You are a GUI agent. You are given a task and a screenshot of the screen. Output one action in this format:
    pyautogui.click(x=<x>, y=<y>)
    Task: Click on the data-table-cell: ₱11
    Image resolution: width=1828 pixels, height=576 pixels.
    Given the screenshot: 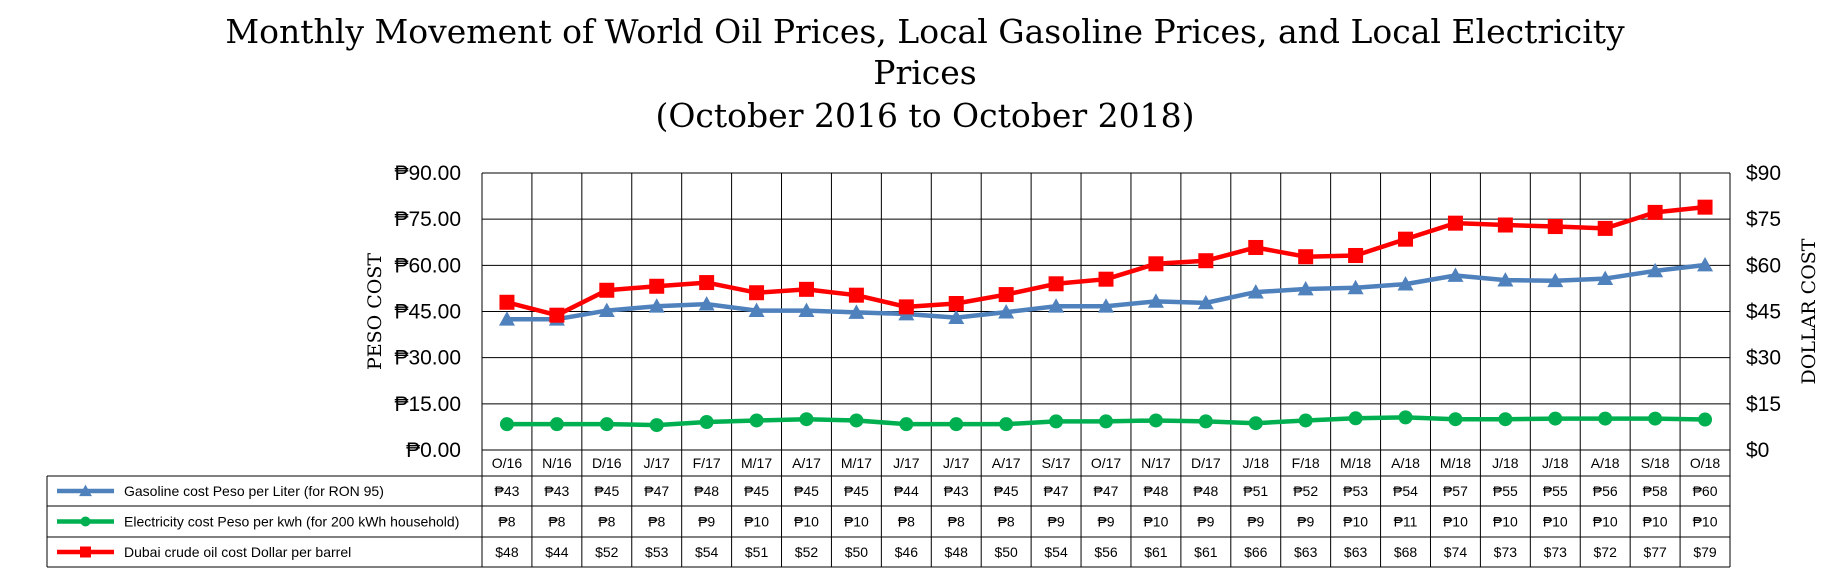 What is the action you would take?
    pyautogui.click(x=1406, y=522)
    